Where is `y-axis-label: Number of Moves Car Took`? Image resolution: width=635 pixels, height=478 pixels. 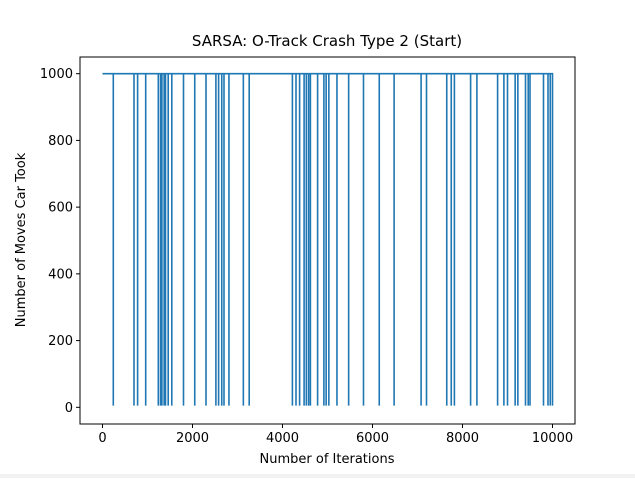
y-axis-label: Number of Moves Car Took is located at coordinates (21, 239).